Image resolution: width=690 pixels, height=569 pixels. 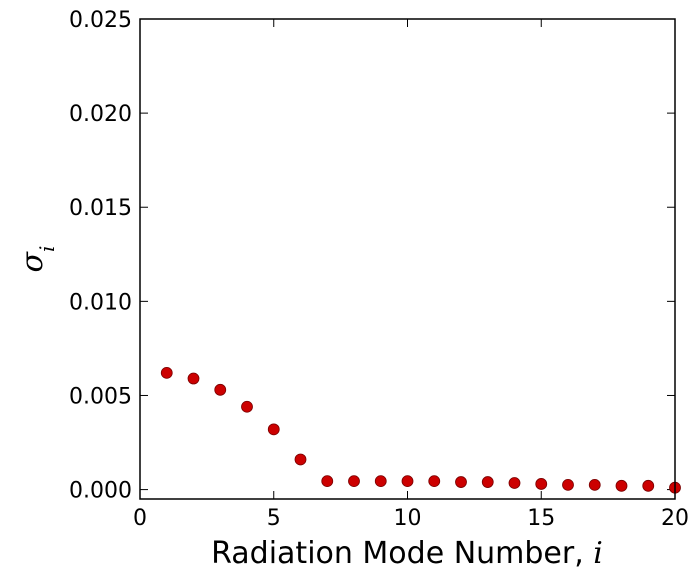 What do you see at coordinates (675, 518) in the screenshot?
I see `x-tick-label: 20` at bounding box center [675, 518].